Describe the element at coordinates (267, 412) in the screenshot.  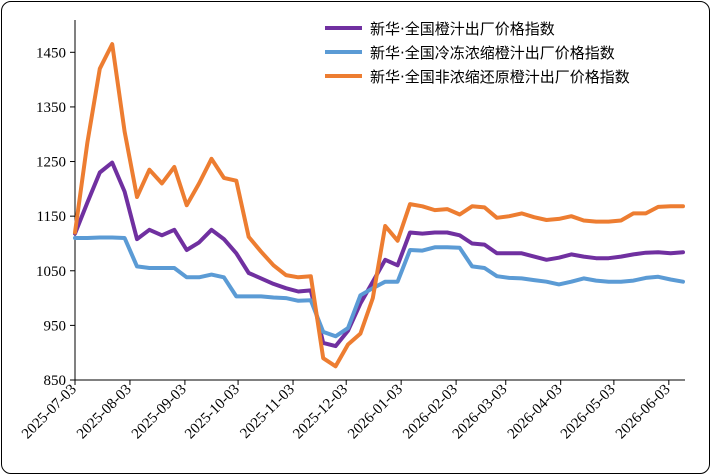
I see `x-tick-label: 2025-11-03` at that location.